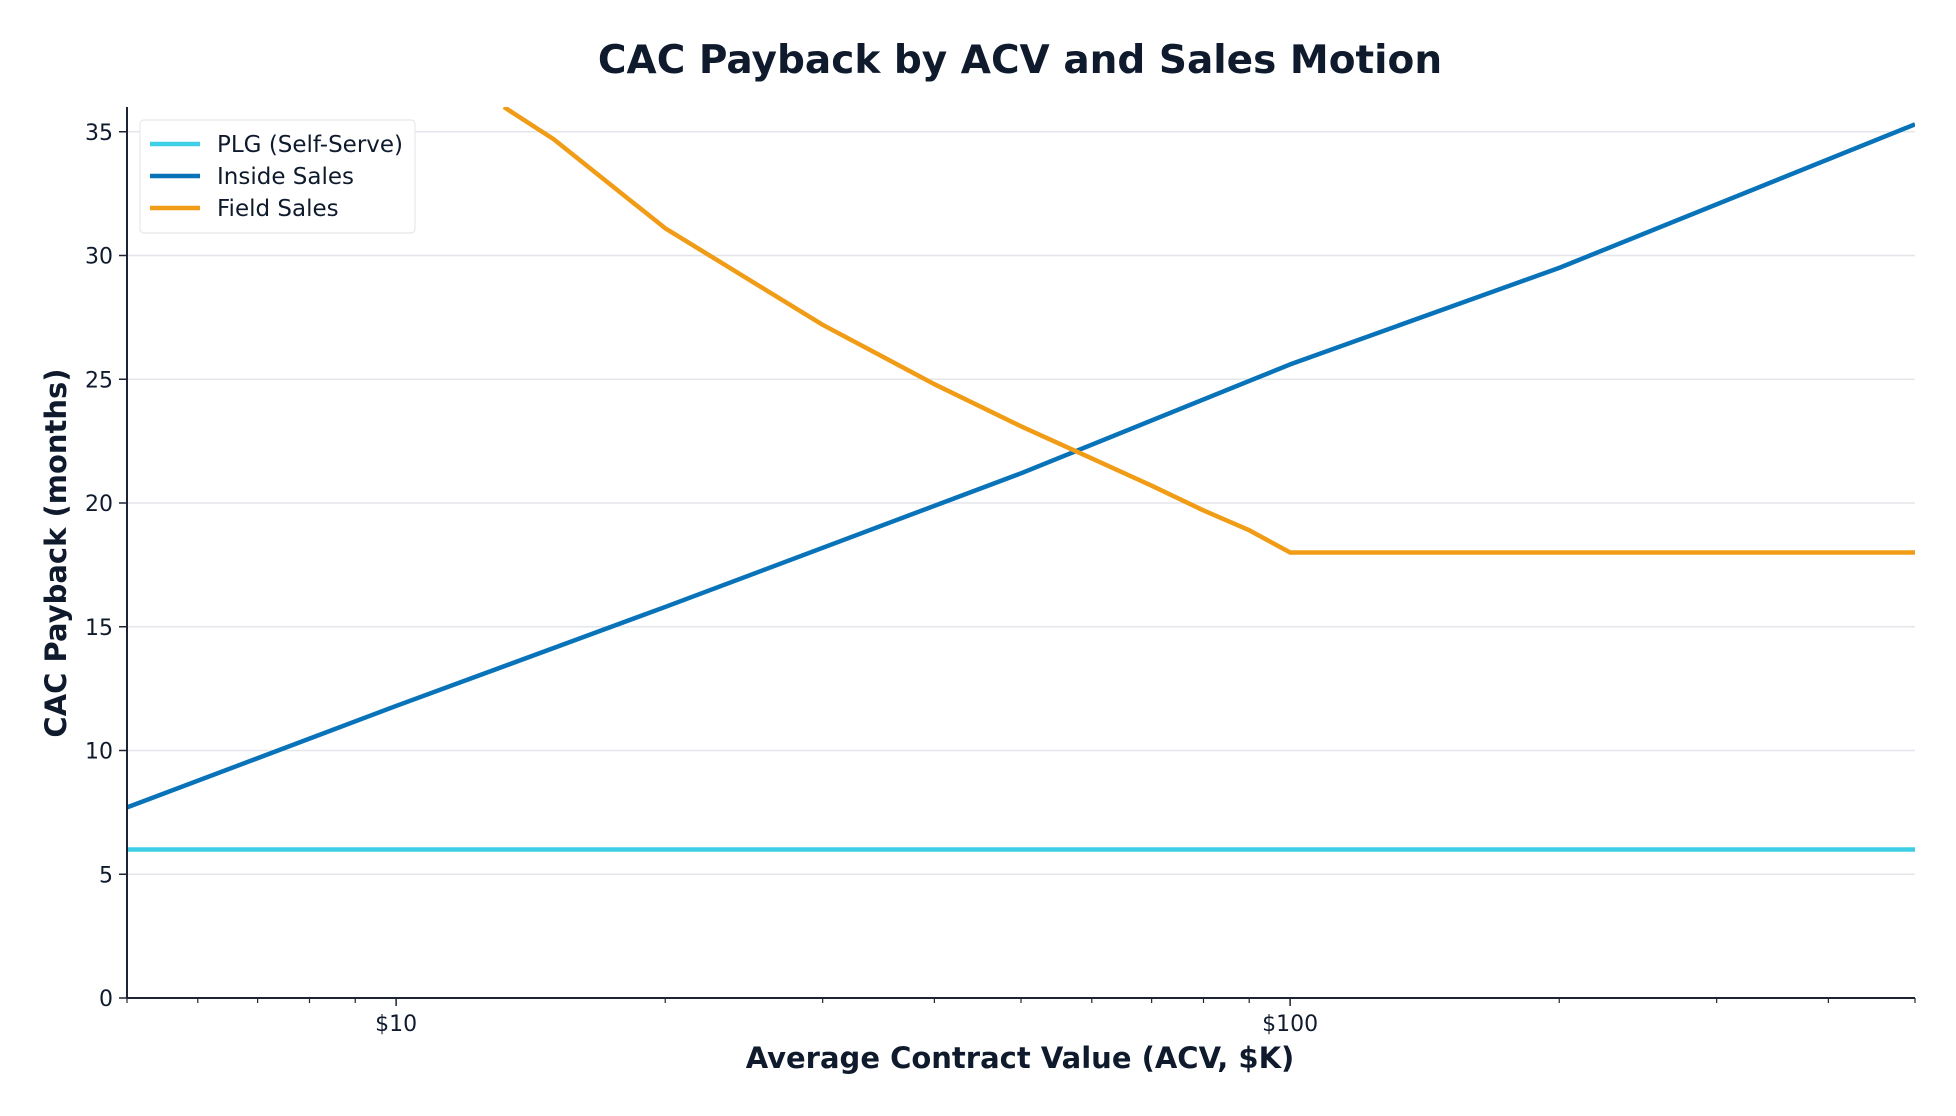 The width and height of the screenshot is (1956, 1116). Describe the element at coordinates (396, 1024) in the screenshot. I see `x-tick-label: $10` at that location.